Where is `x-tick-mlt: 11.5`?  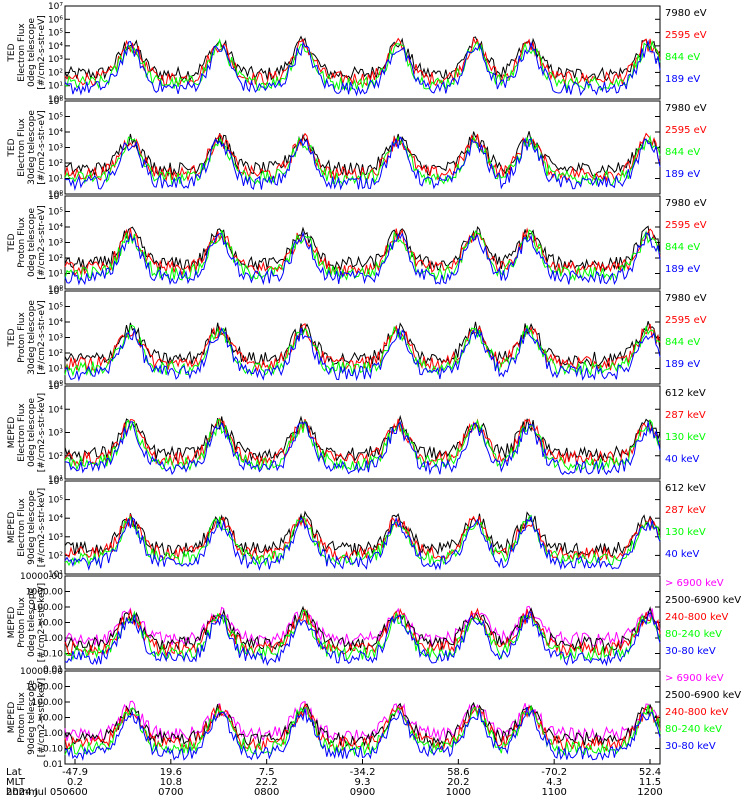
x-tick-mlt: 11.5 is located at coordinates (650, 782).